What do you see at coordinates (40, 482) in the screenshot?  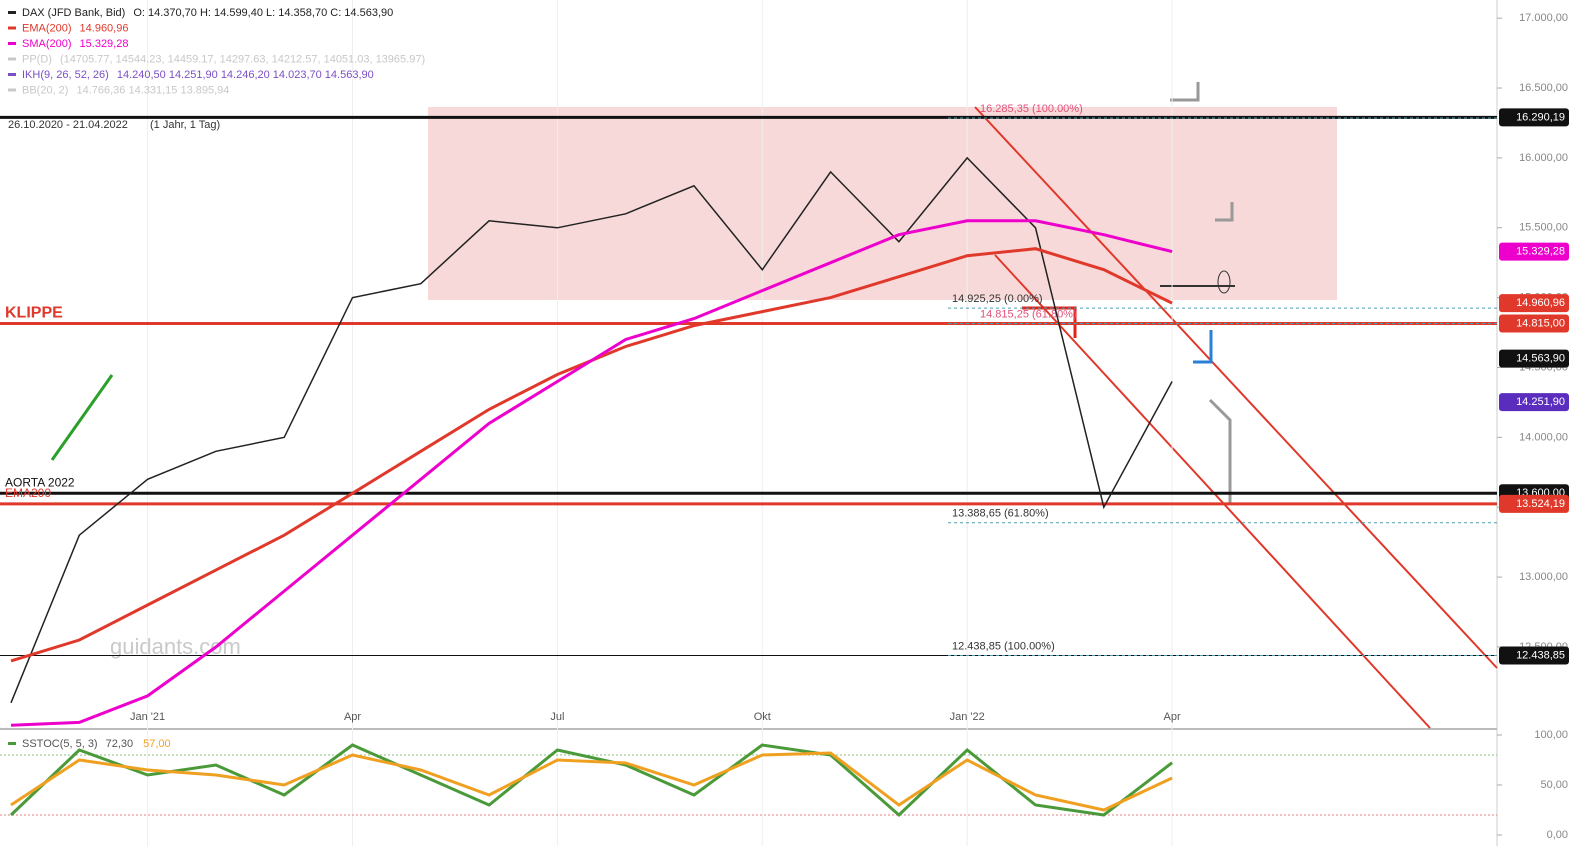 I see `level-name: AORTA 2022` at bounding box center [40, 482].